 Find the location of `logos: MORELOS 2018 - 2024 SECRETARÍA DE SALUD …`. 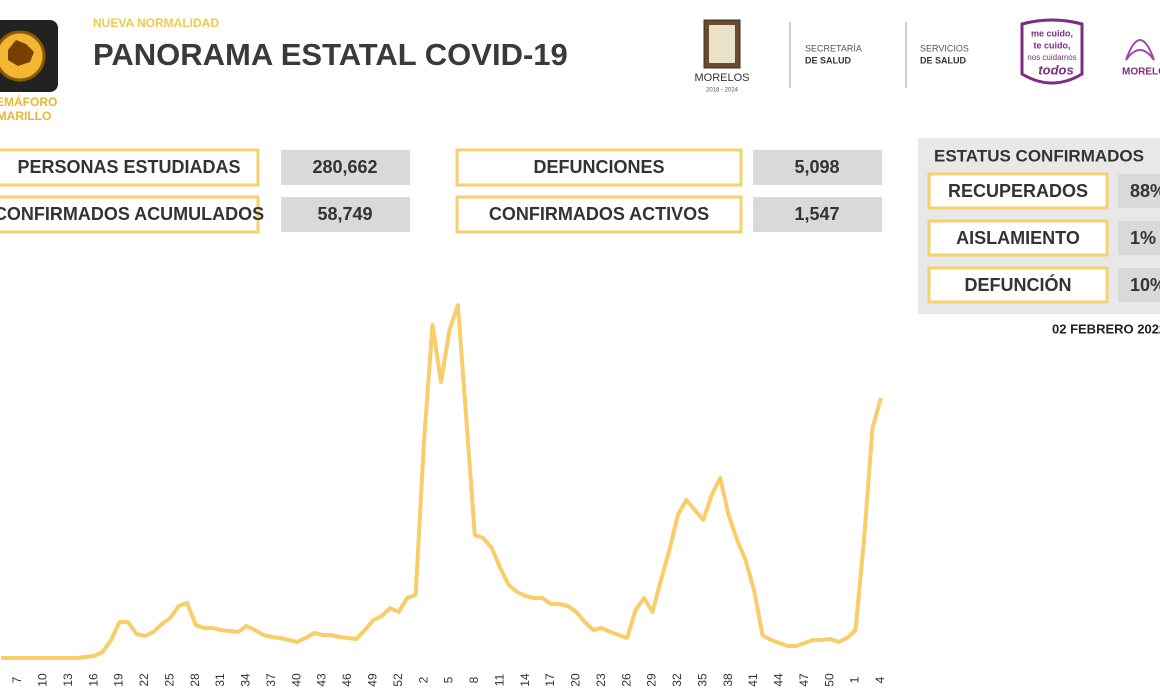

logos: MORELOS 2018 - 2024 SECRETARÍA DE SALUD … is located at coordinates (927, 56).